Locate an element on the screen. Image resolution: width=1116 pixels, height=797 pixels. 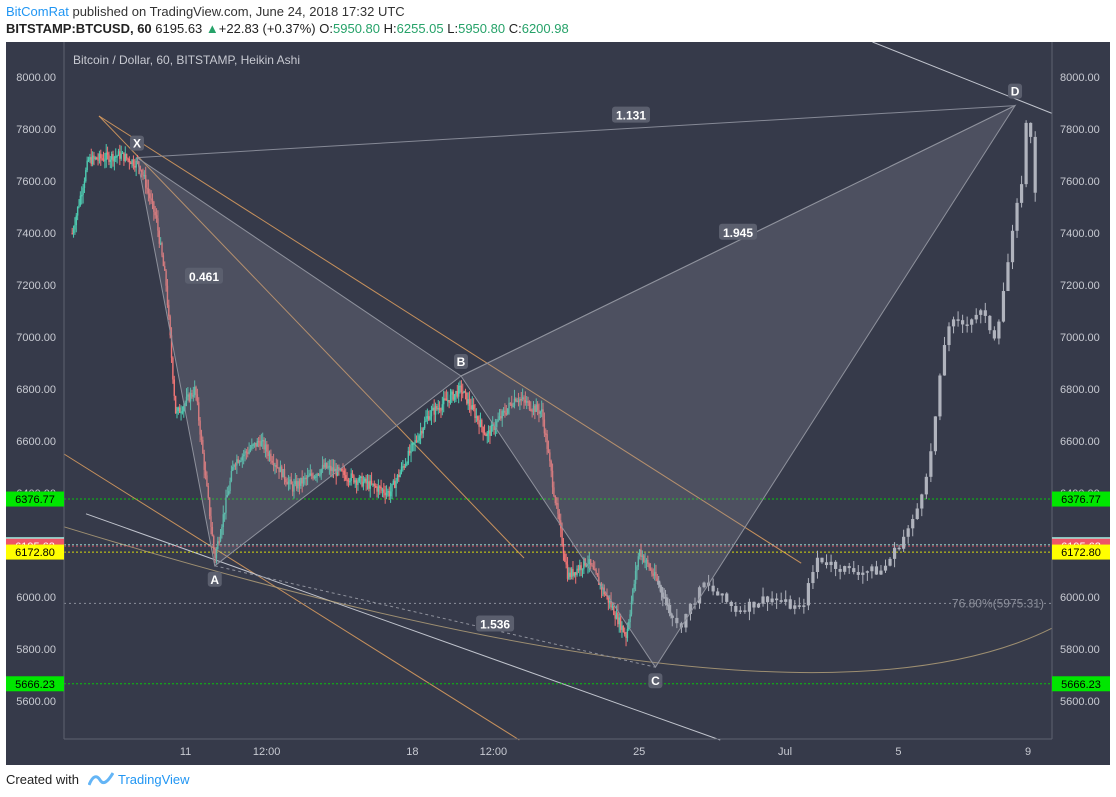
x-tick-label: 12:00 is located at coordinates (494, 752).